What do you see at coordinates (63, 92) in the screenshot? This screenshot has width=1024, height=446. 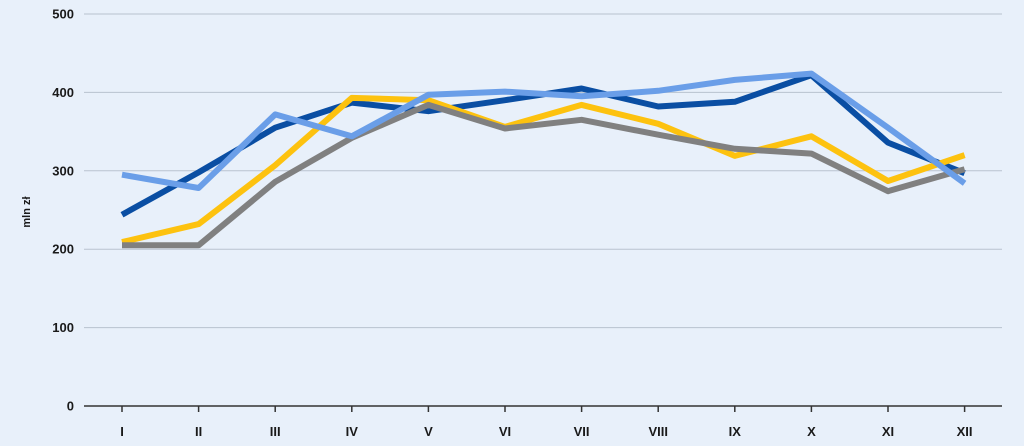 I see `y-tick-label: 400` at bounding box center [63, 92].